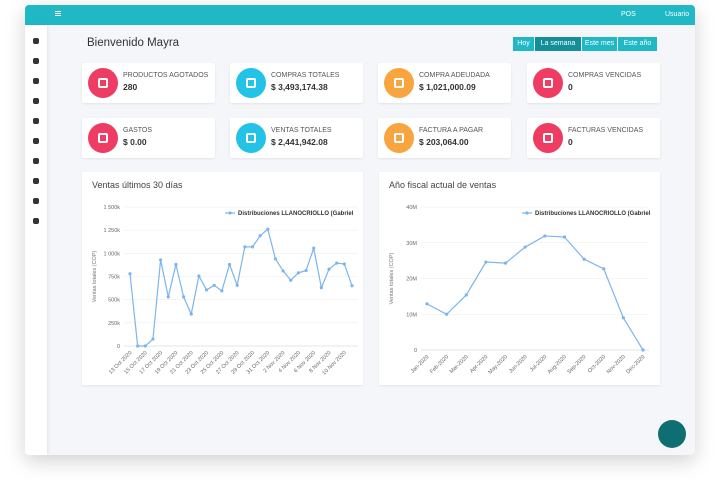 The width and height of the screenshot is (720, 500). Describe the element at coordinates (130, 87) in the screenshot. I see `card-value: 280` at that location.